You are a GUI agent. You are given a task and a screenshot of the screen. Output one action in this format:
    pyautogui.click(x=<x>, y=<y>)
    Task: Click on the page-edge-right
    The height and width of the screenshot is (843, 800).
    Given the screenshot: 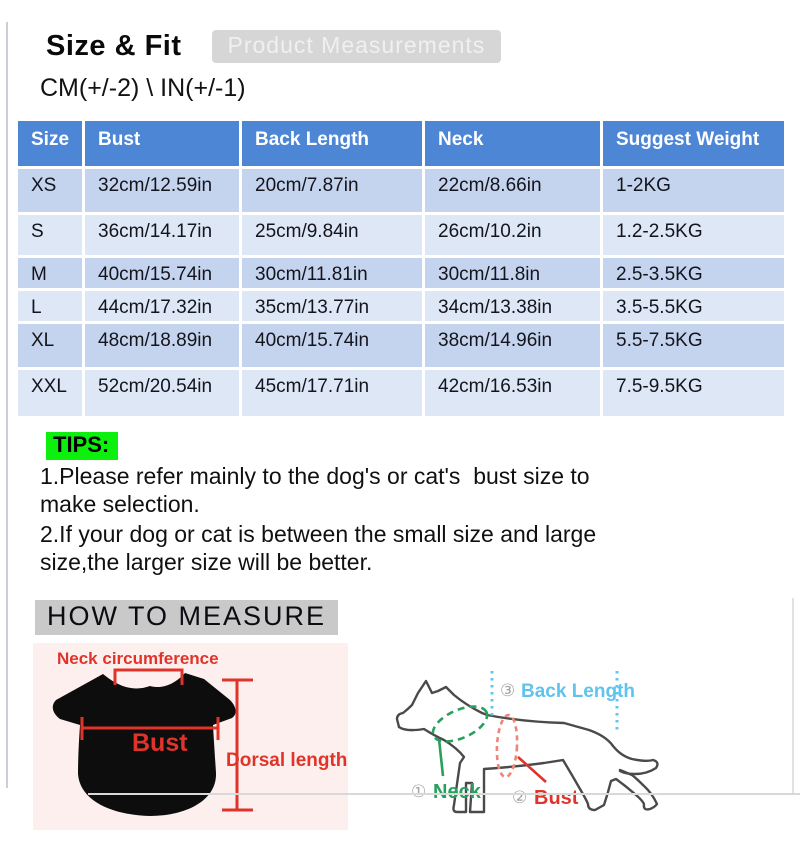 What is the action you would take?
    pyautogui.click(x=793, y=695)
    